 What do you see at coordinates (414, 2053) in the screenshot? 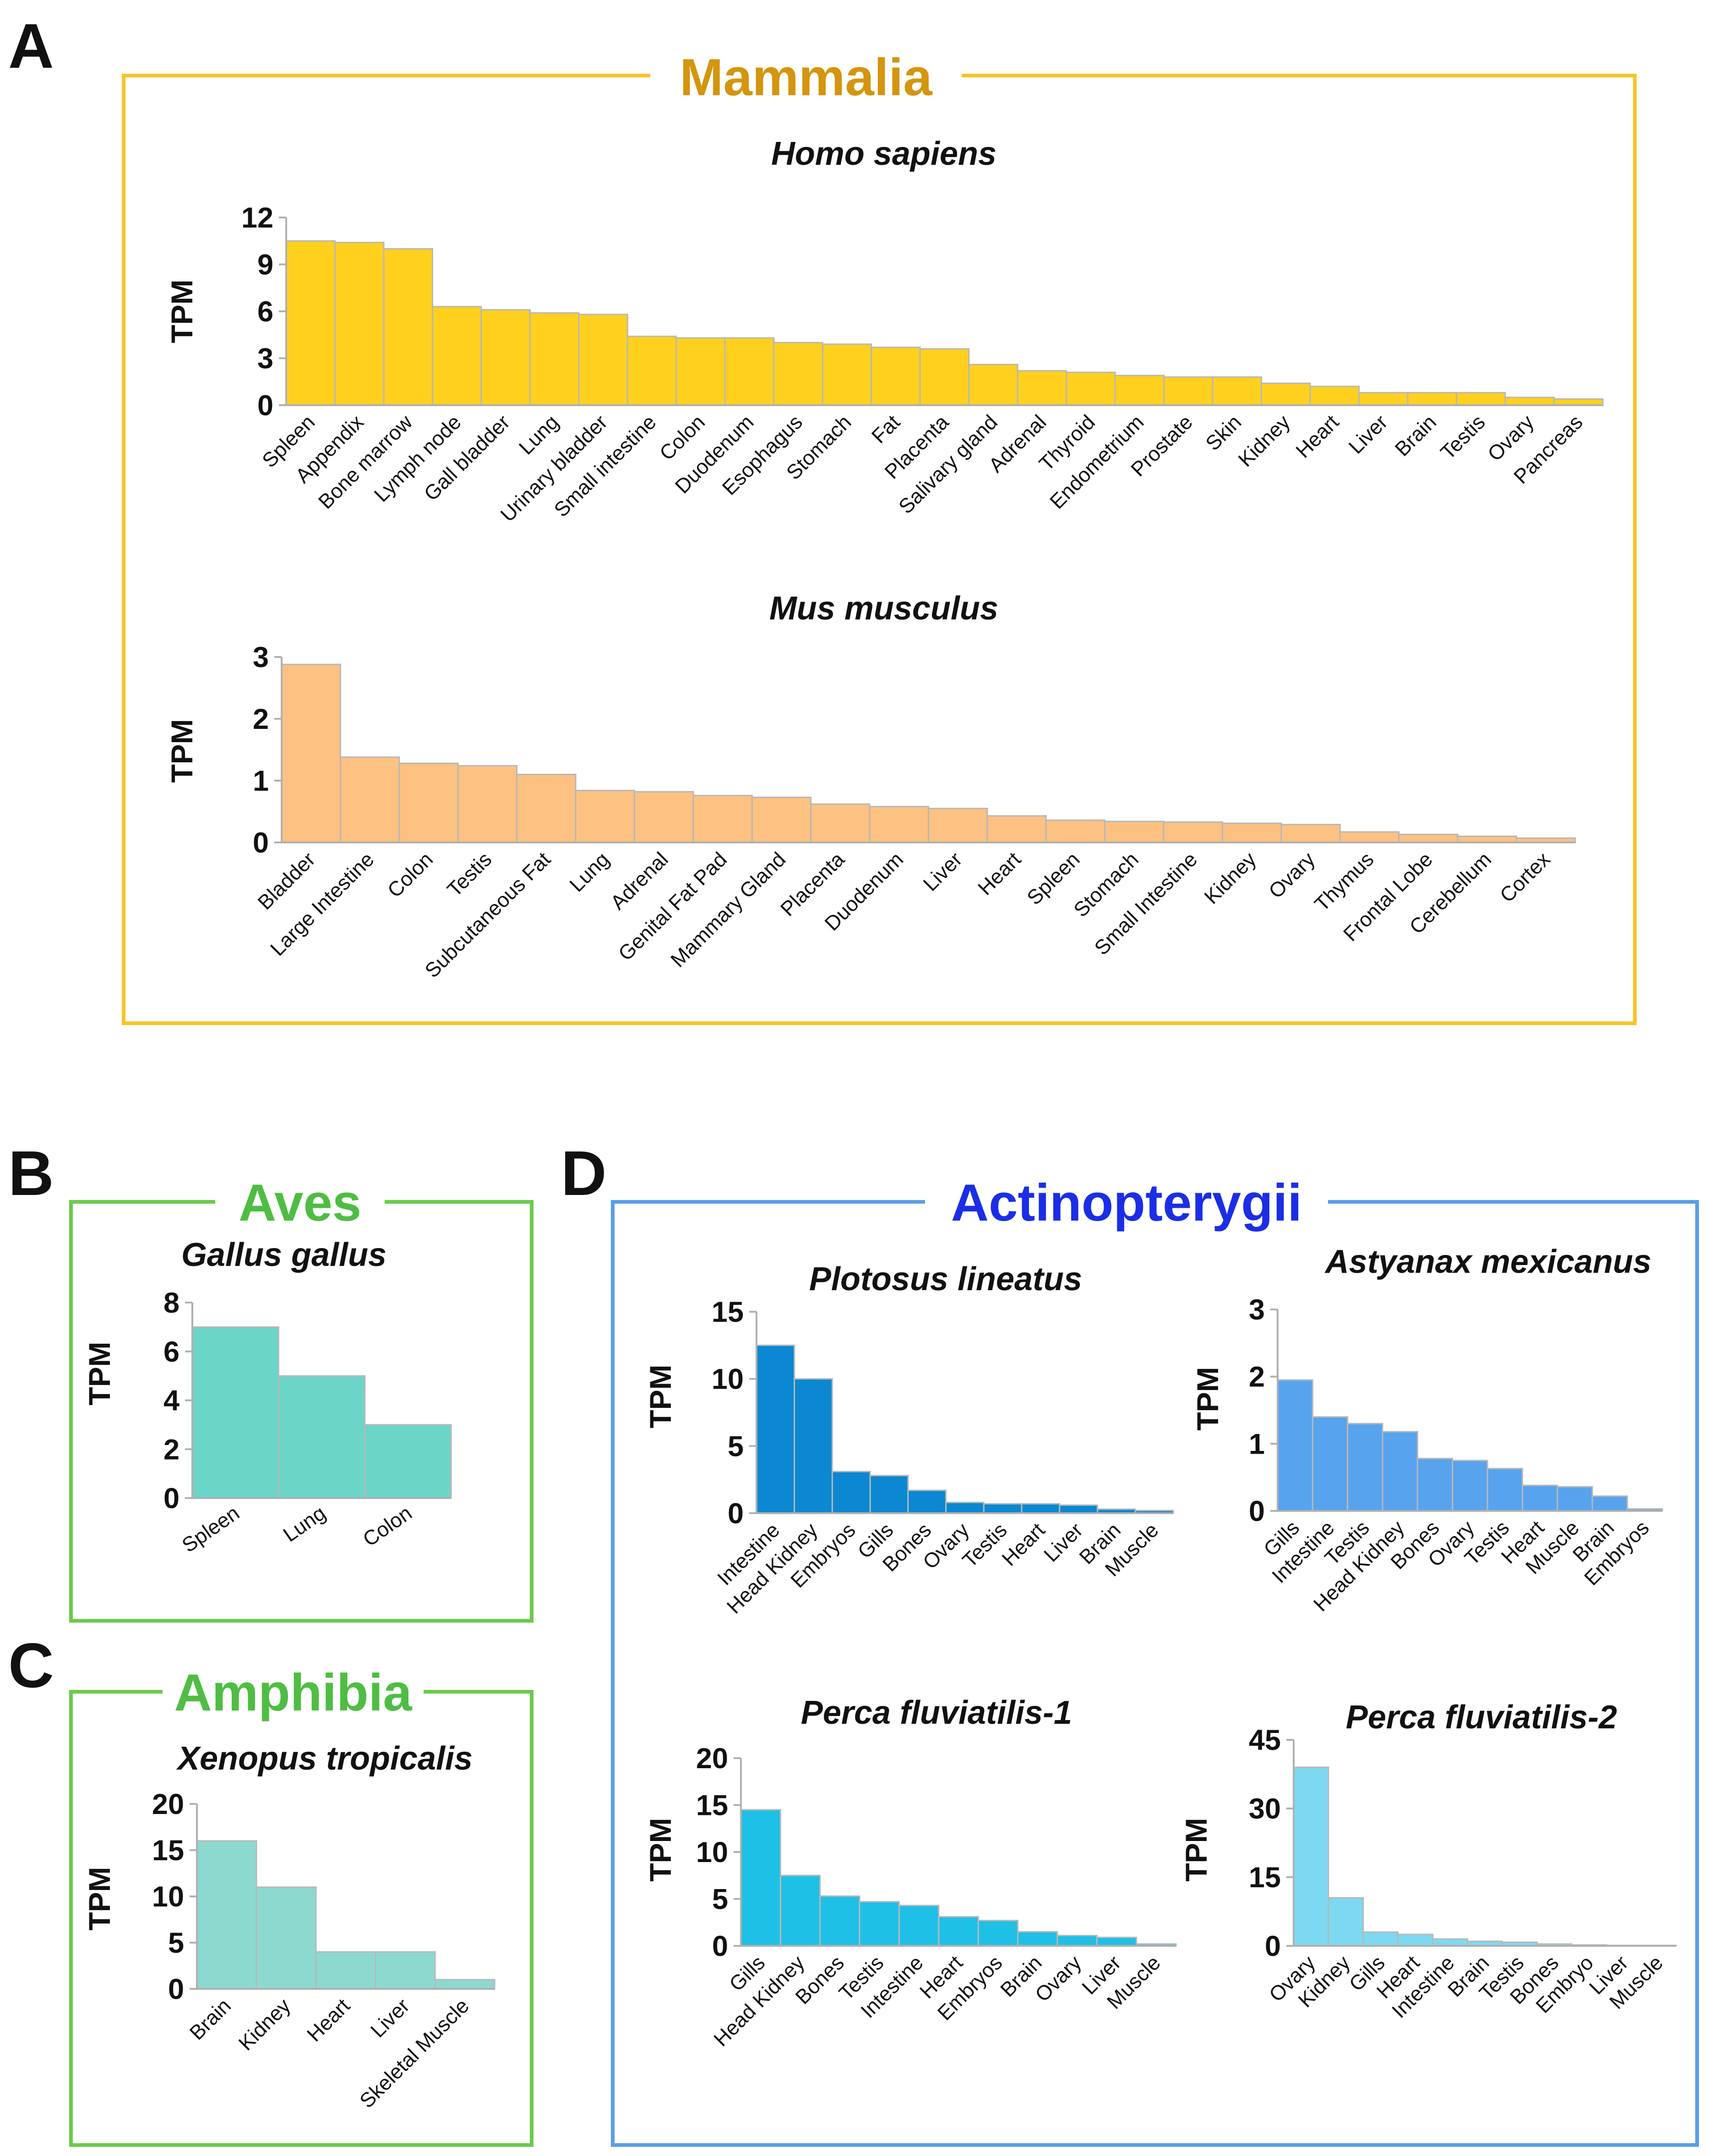
I see `x-tick-label: Skeletal Muscle` at bounding box center [414, 2053].